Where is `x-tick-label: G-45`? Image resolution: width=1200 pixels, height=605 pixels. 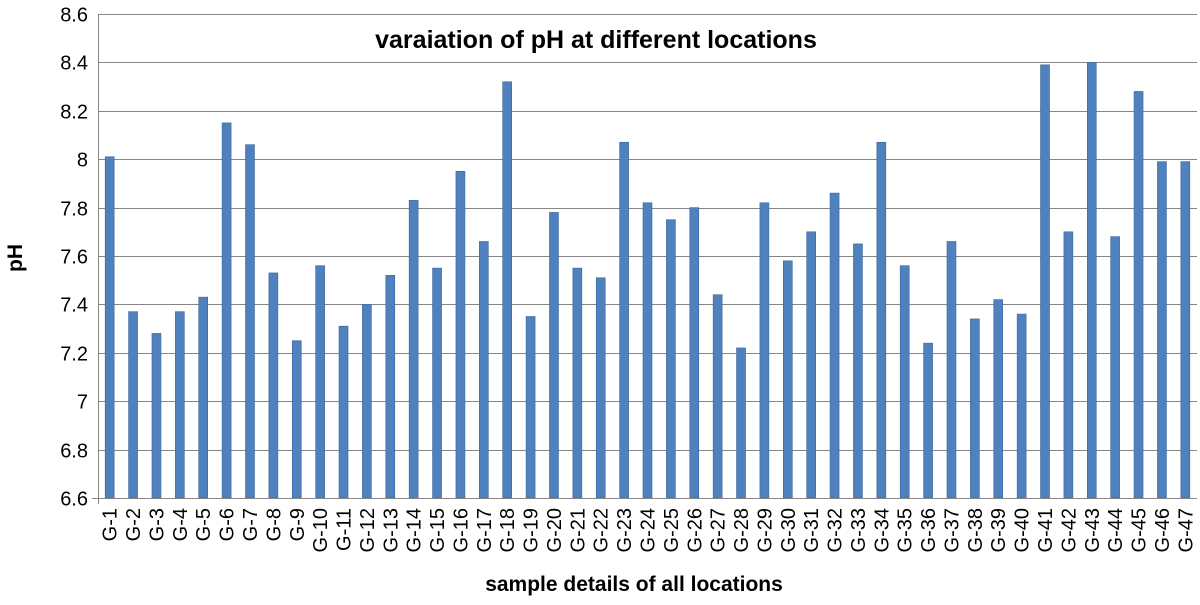 x-tick-label: G-45 is located at coordinates (1140, 530).